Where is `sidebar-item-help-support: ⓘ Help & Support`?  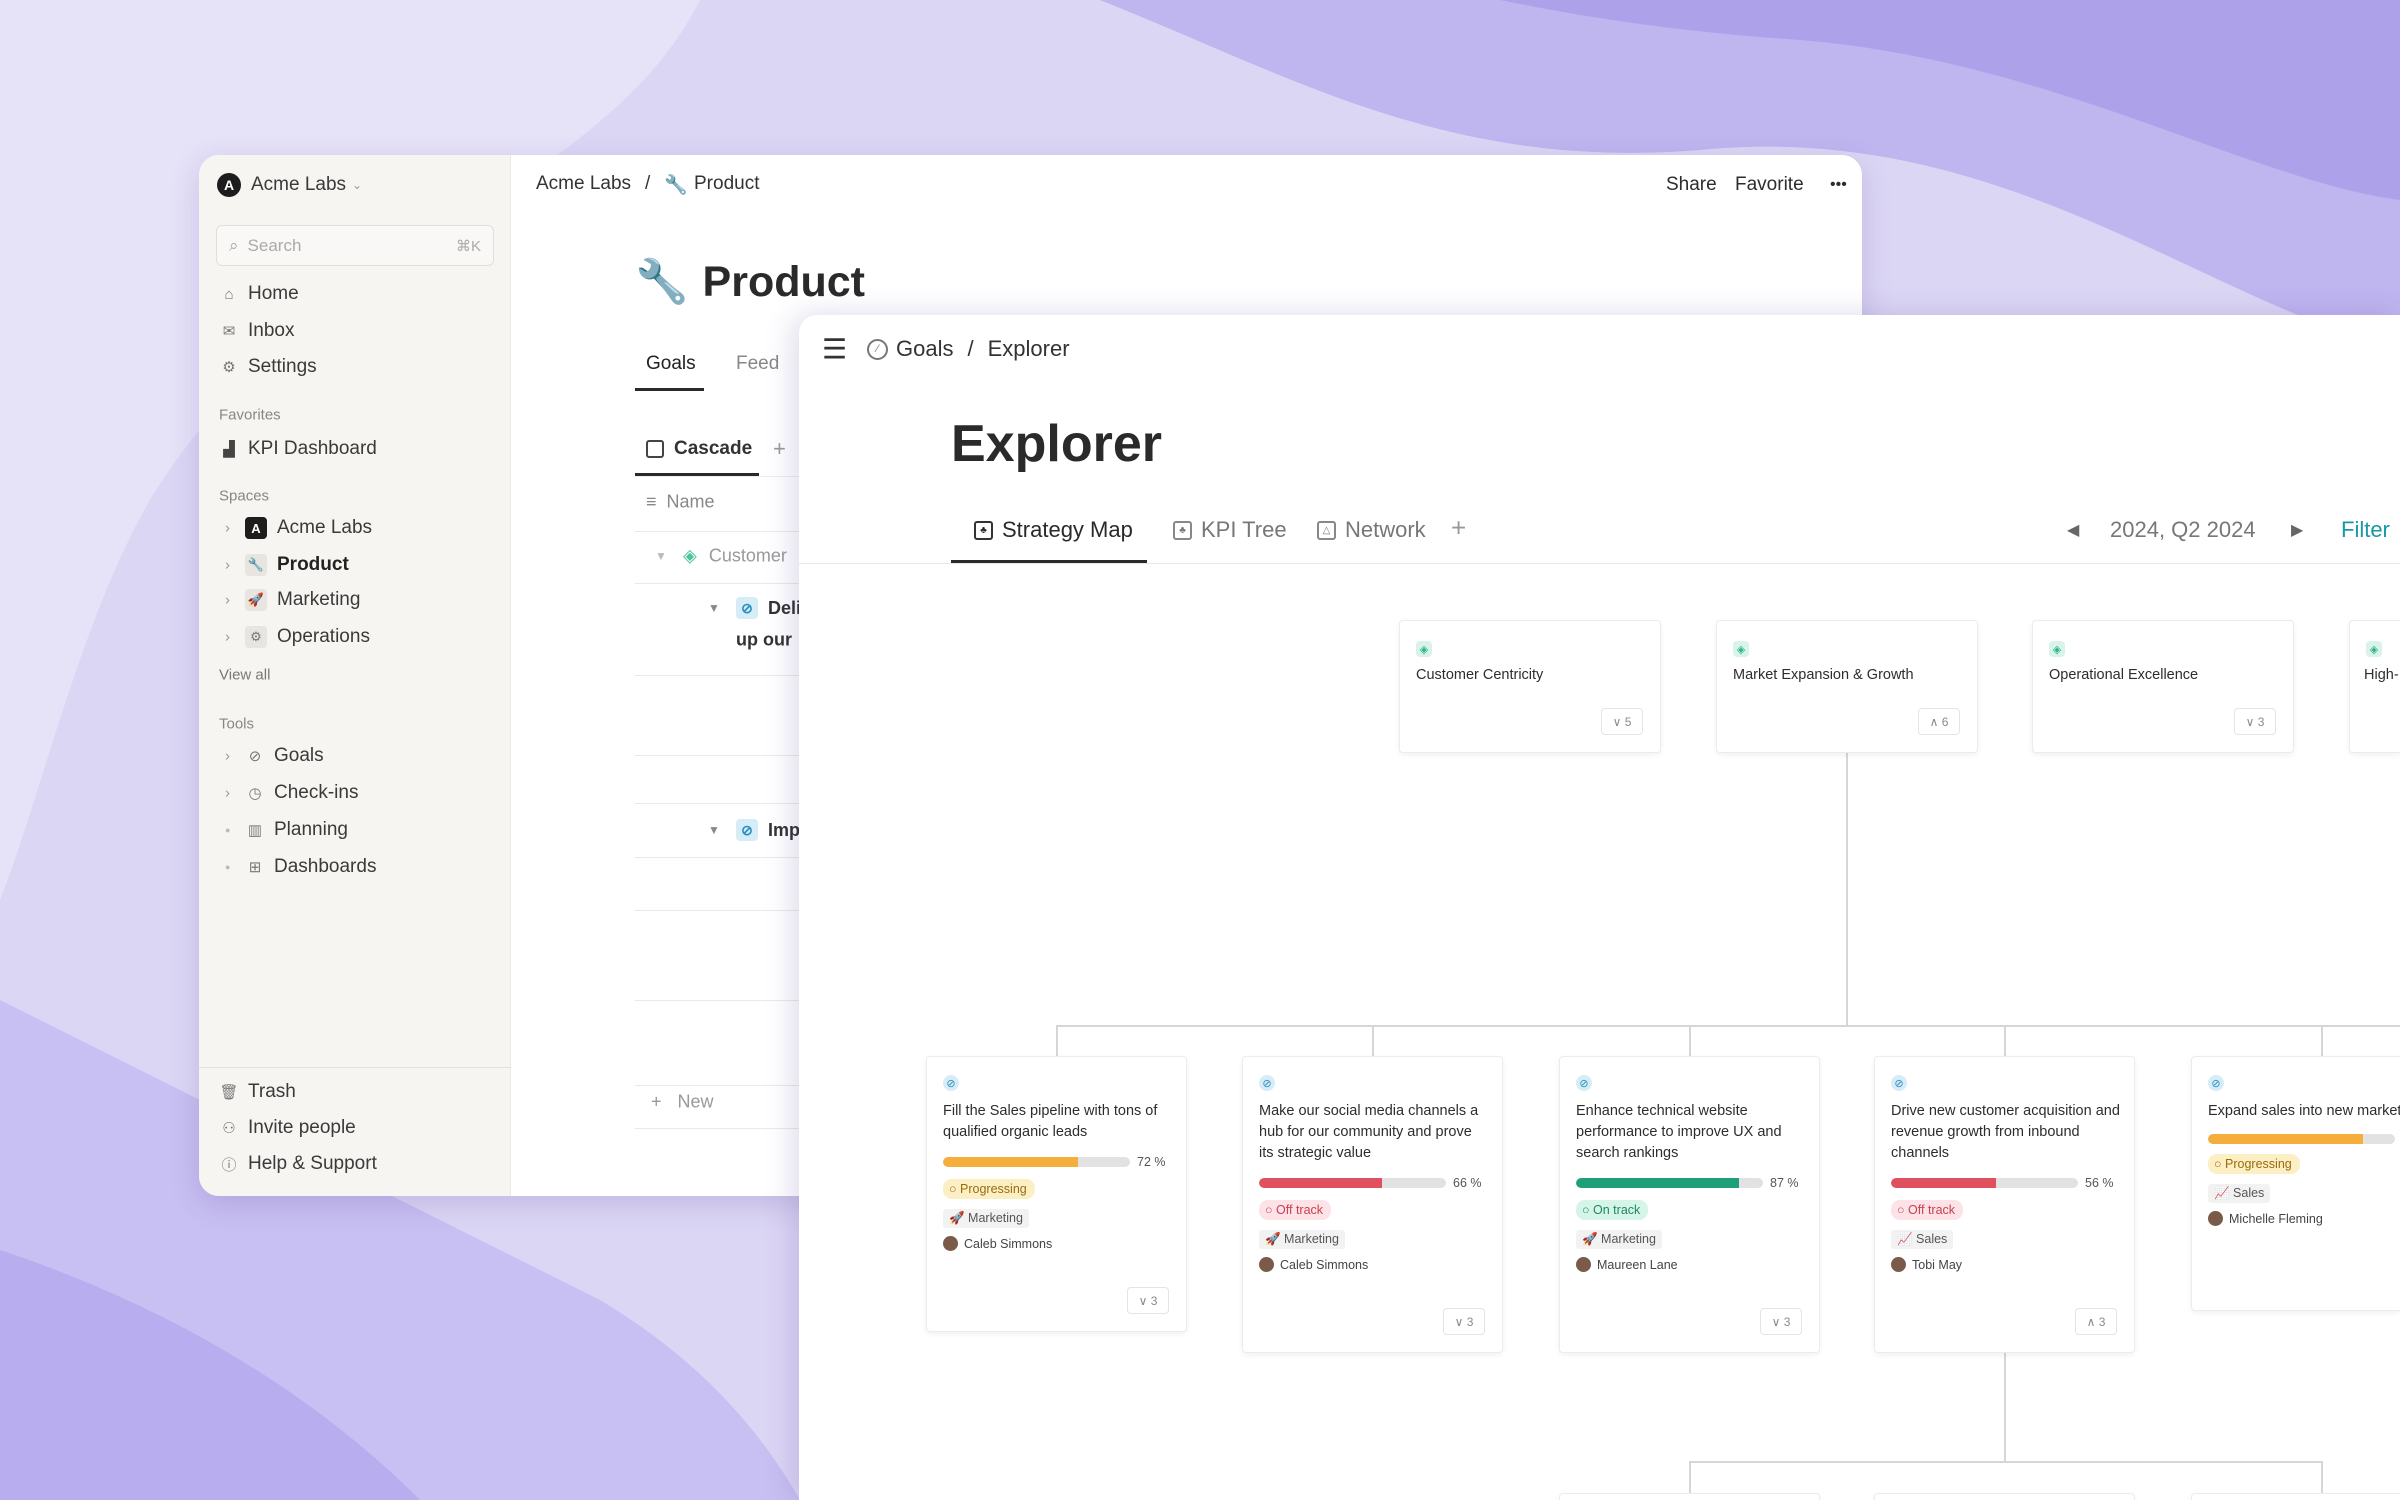
sidebar-item-help-support: ⓘ Help & Support is located at coordinates (297, 1164).